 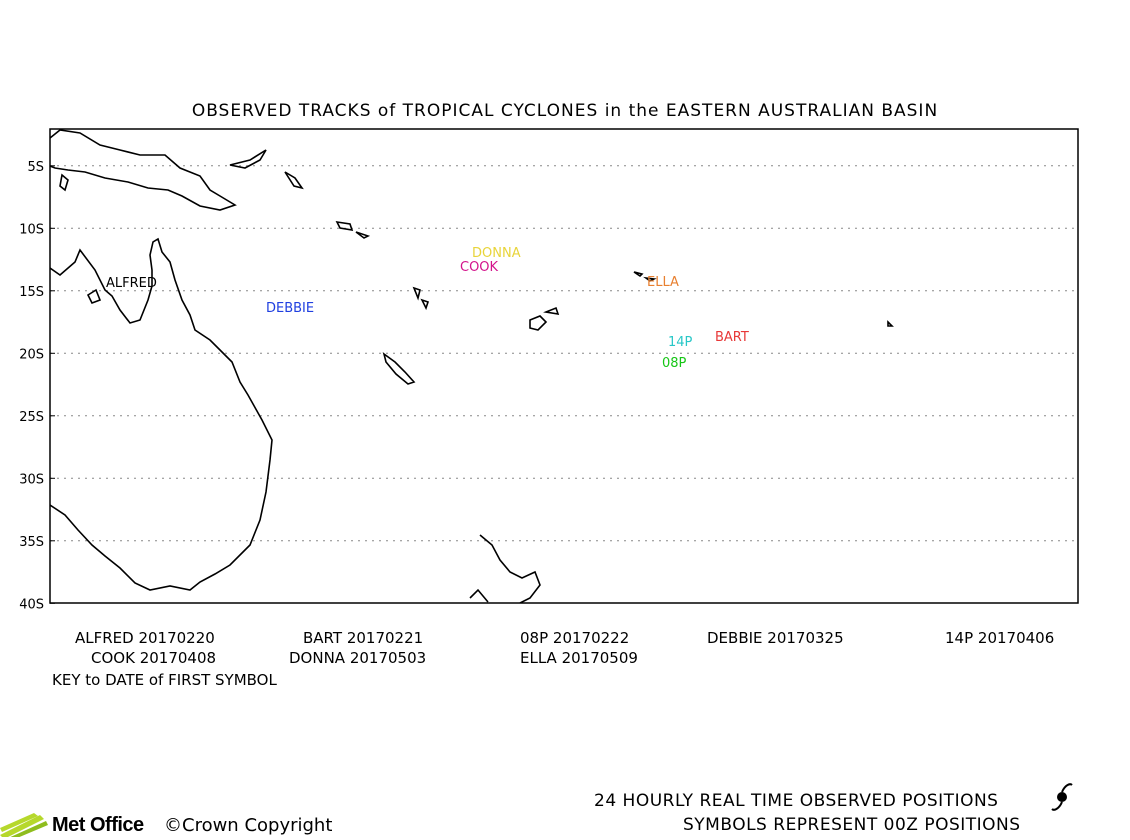 I want to click on key-entry: COOK 20170408, so click(x=154, y=658).